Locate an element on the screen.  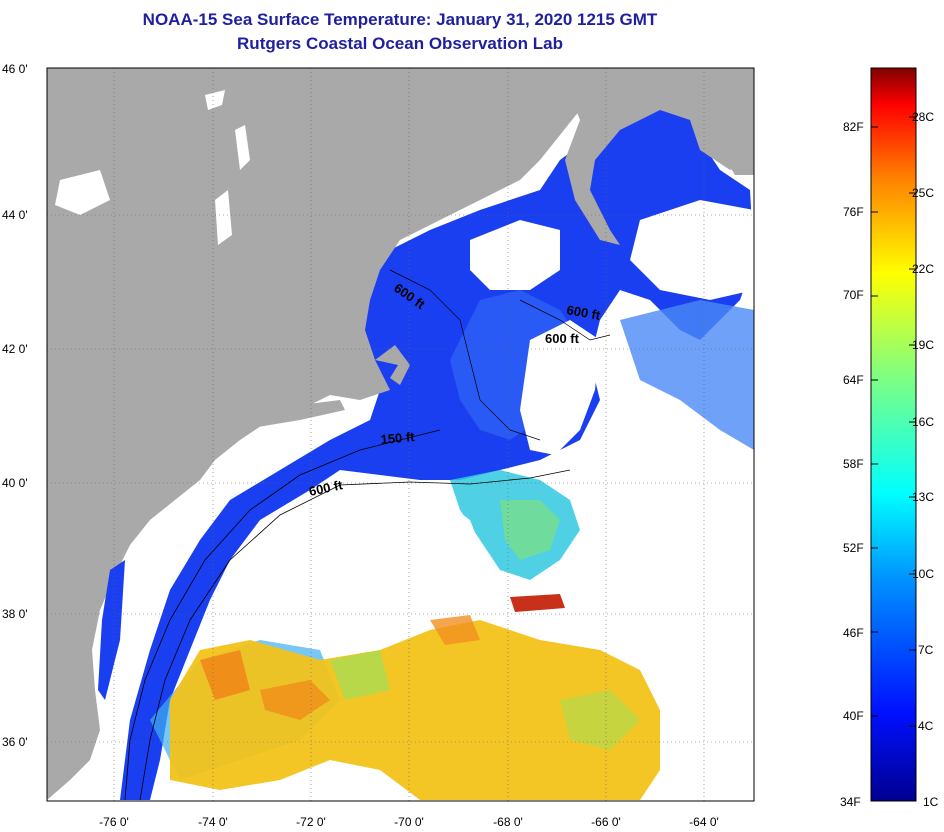
gulf-stream-yellow is located at coordinates (415, 710).